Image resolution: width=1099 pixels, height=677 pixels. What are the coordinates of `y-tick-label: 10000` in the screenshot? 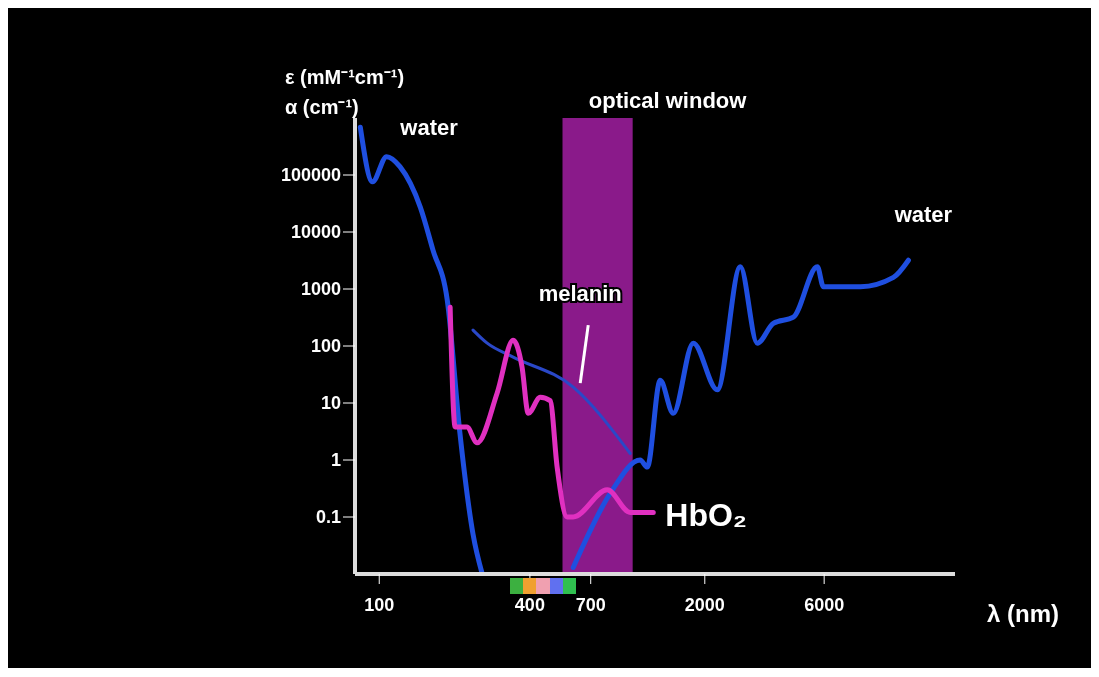 It's located at (315, 232).